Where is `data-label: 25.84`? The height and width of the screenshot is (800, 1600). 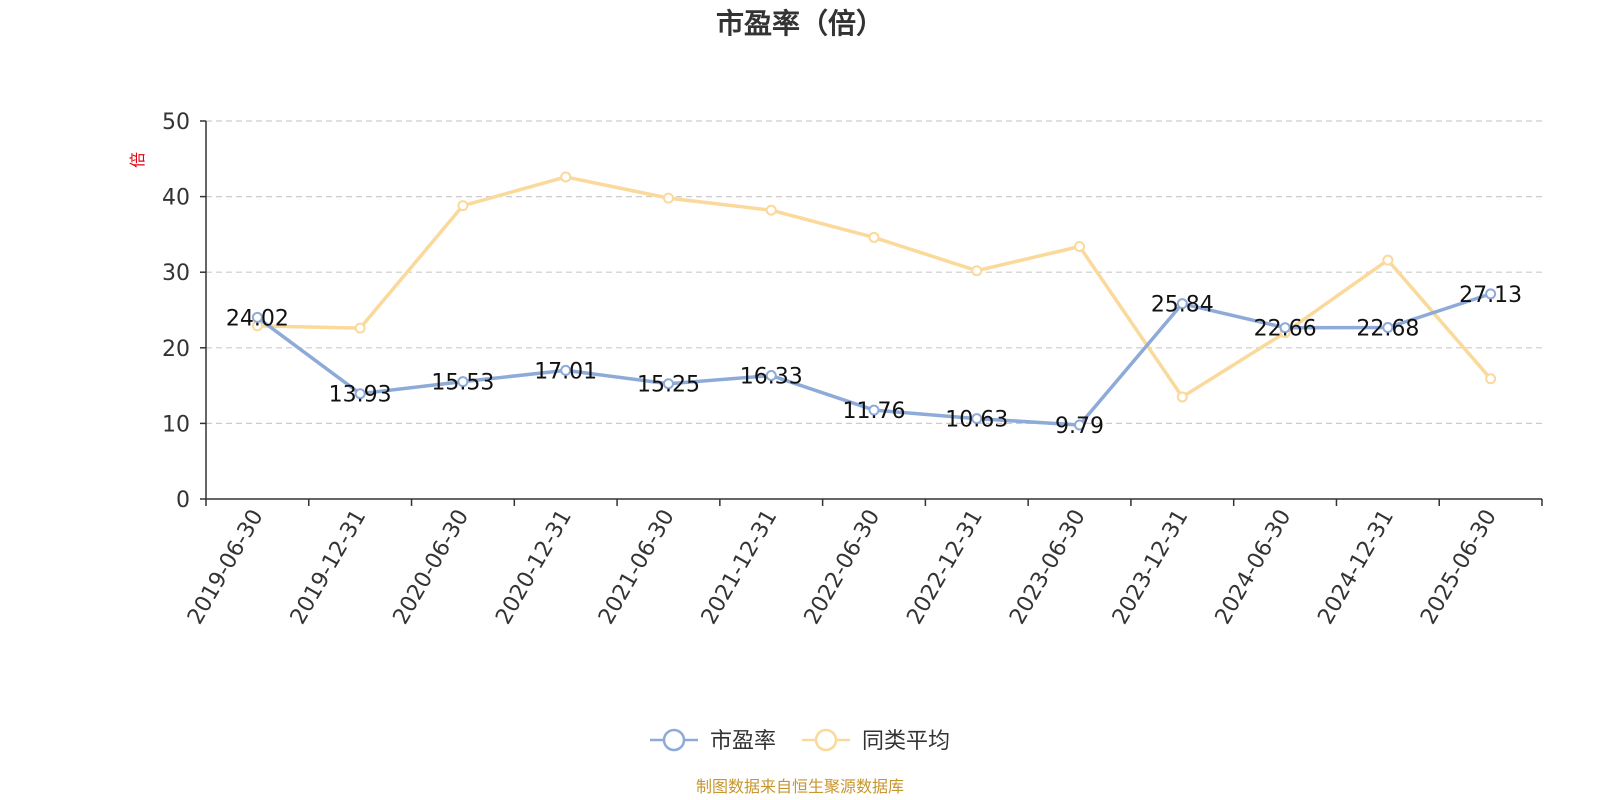 data-label: 25.84 is located at coordinates (1182, 305).